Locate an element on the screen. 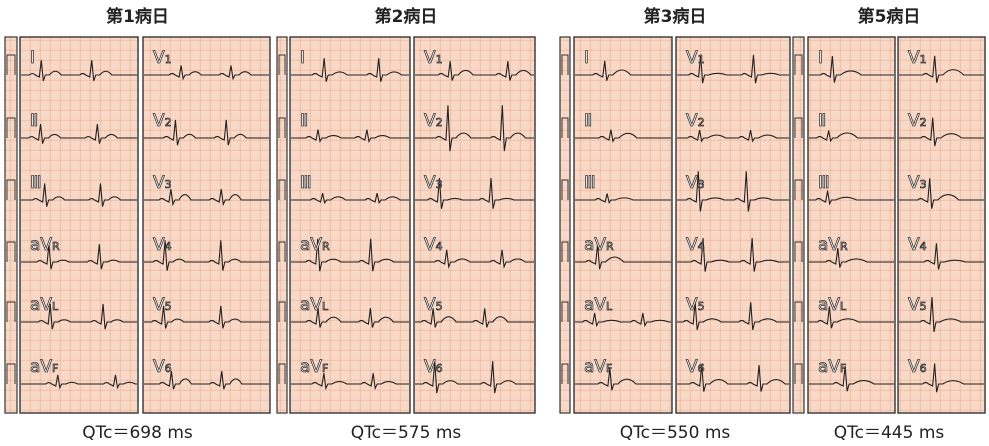  lead-label: Ⅰ is located at coordinates (32, 58).